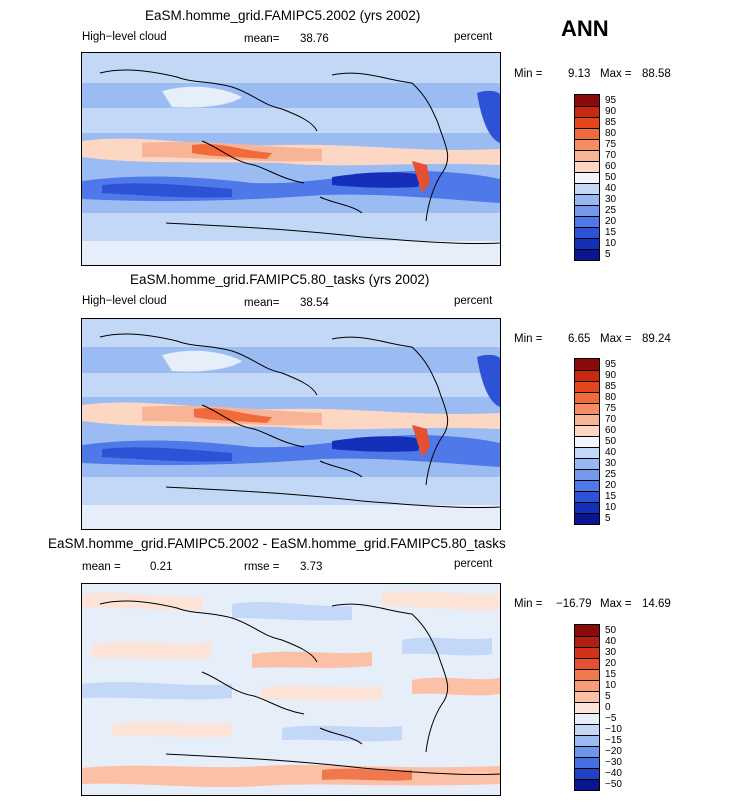 The image size is (733, 803). Describe the element at coordinates (613, 729) in the screenshot. I see `colorbar-tick-label: −10` at that location.